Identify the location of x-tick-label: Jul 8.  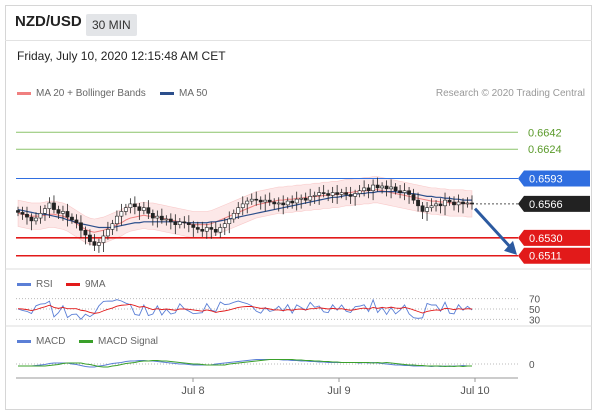
(192, 391).